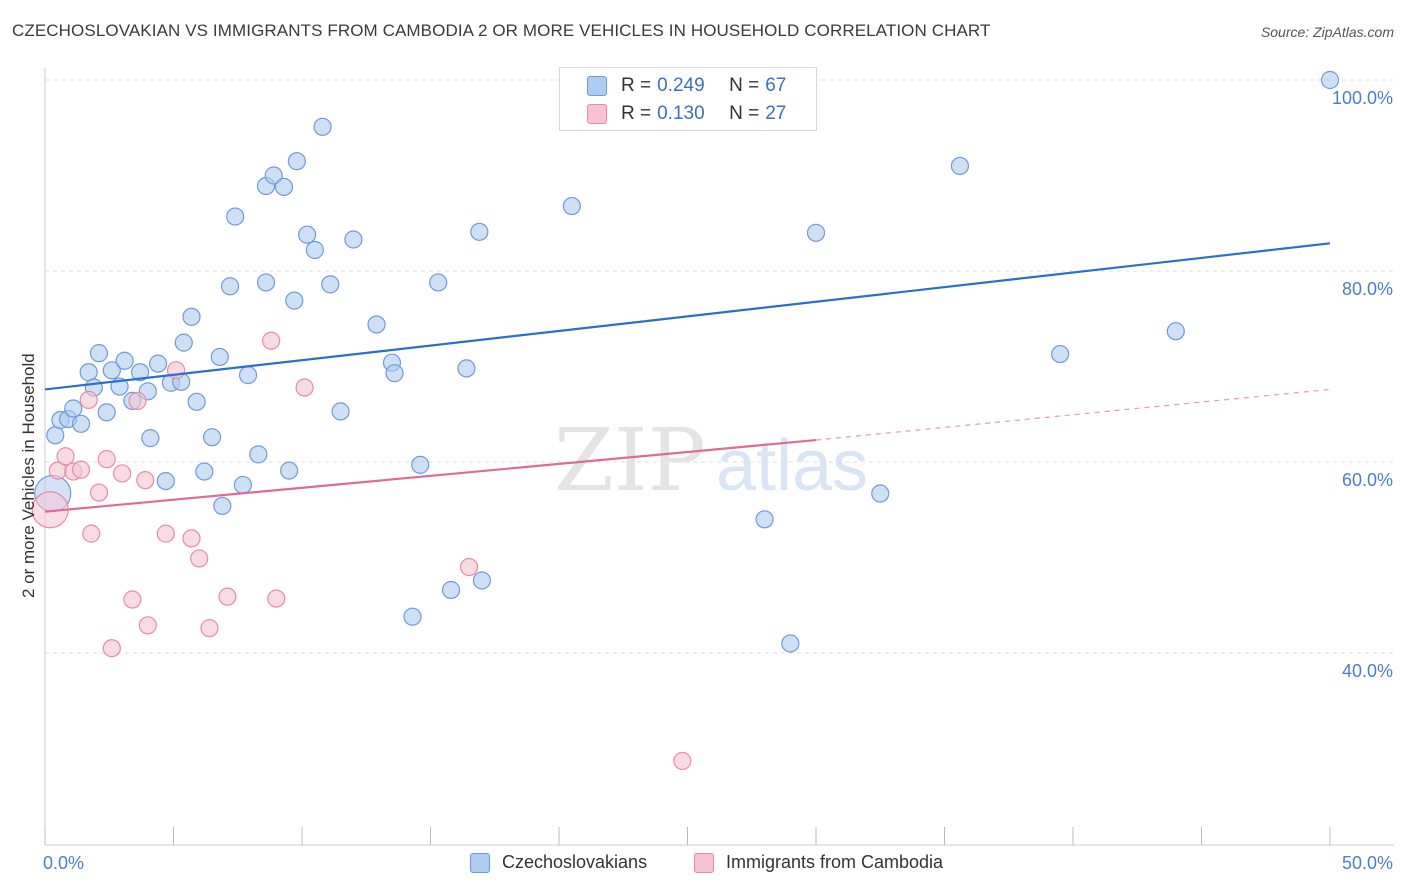 The height and width of the screenshot is (892, 1406). Describe the element at coordinates (1367, 289) in the screenshot. I see `y-tick-label: 80.0%` at that location.